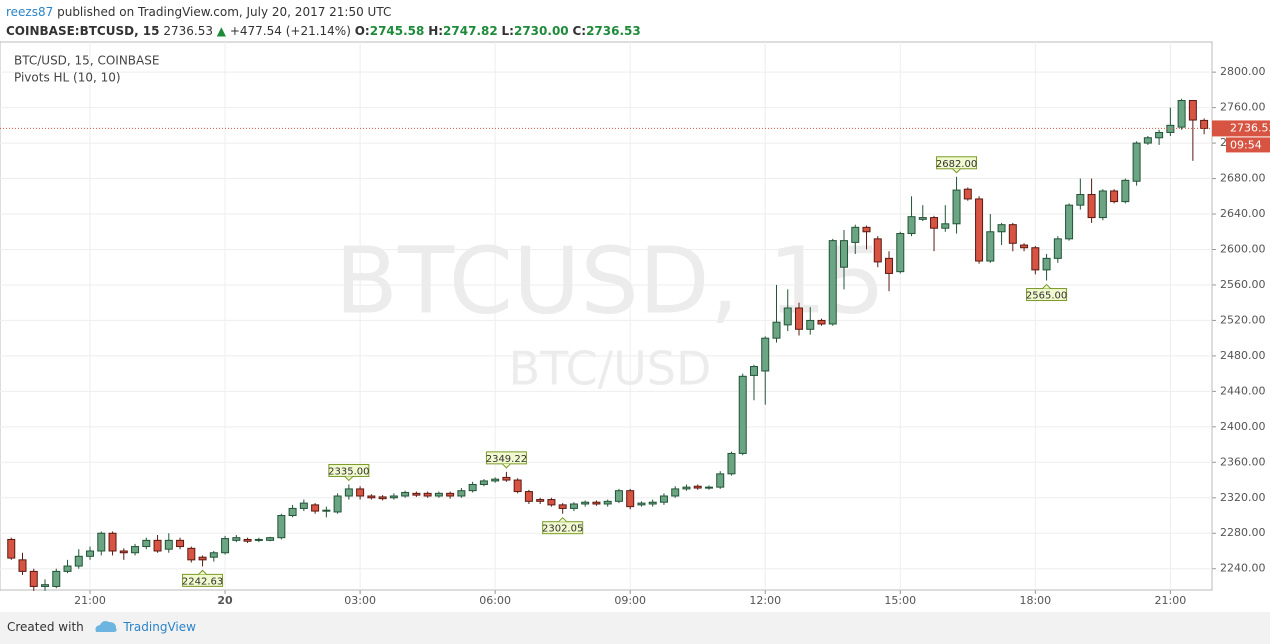 Image resolution: width=1270 pixels, height=644 pixels. What do you see at coordinates (1243, 319) in the screenshot?
I see `y-tick-label: 2520.00` at bounding box center [1243, 319].